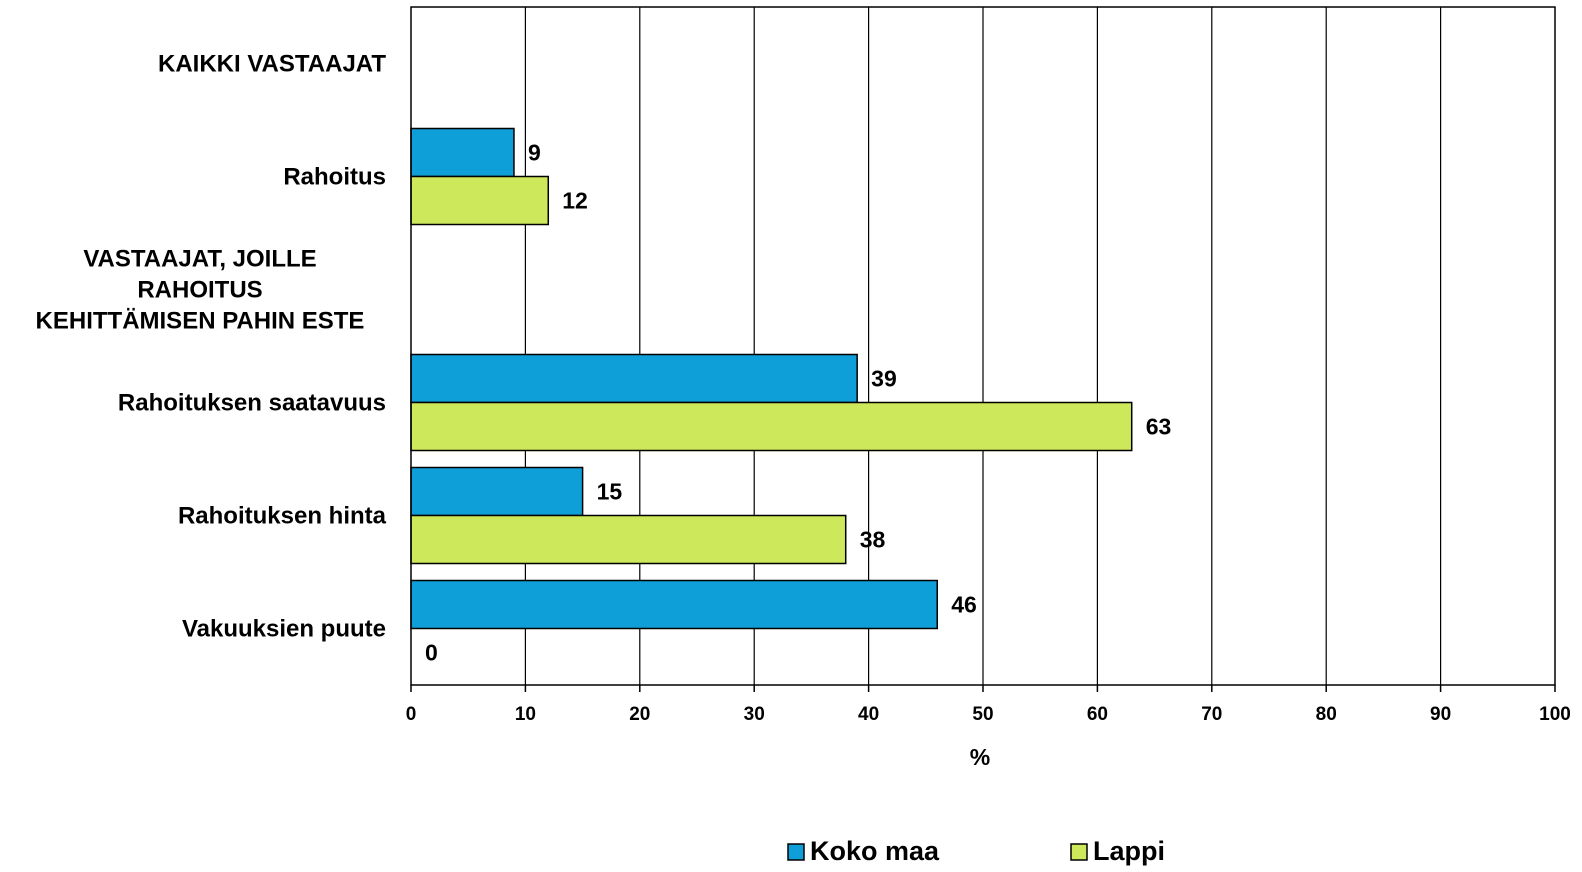 The height and width of the screenshot is (872, 1582). I want to click on x-tick-labels: 0 10 20 30 40 50 60 70 80 90 100, so click(988, 714).